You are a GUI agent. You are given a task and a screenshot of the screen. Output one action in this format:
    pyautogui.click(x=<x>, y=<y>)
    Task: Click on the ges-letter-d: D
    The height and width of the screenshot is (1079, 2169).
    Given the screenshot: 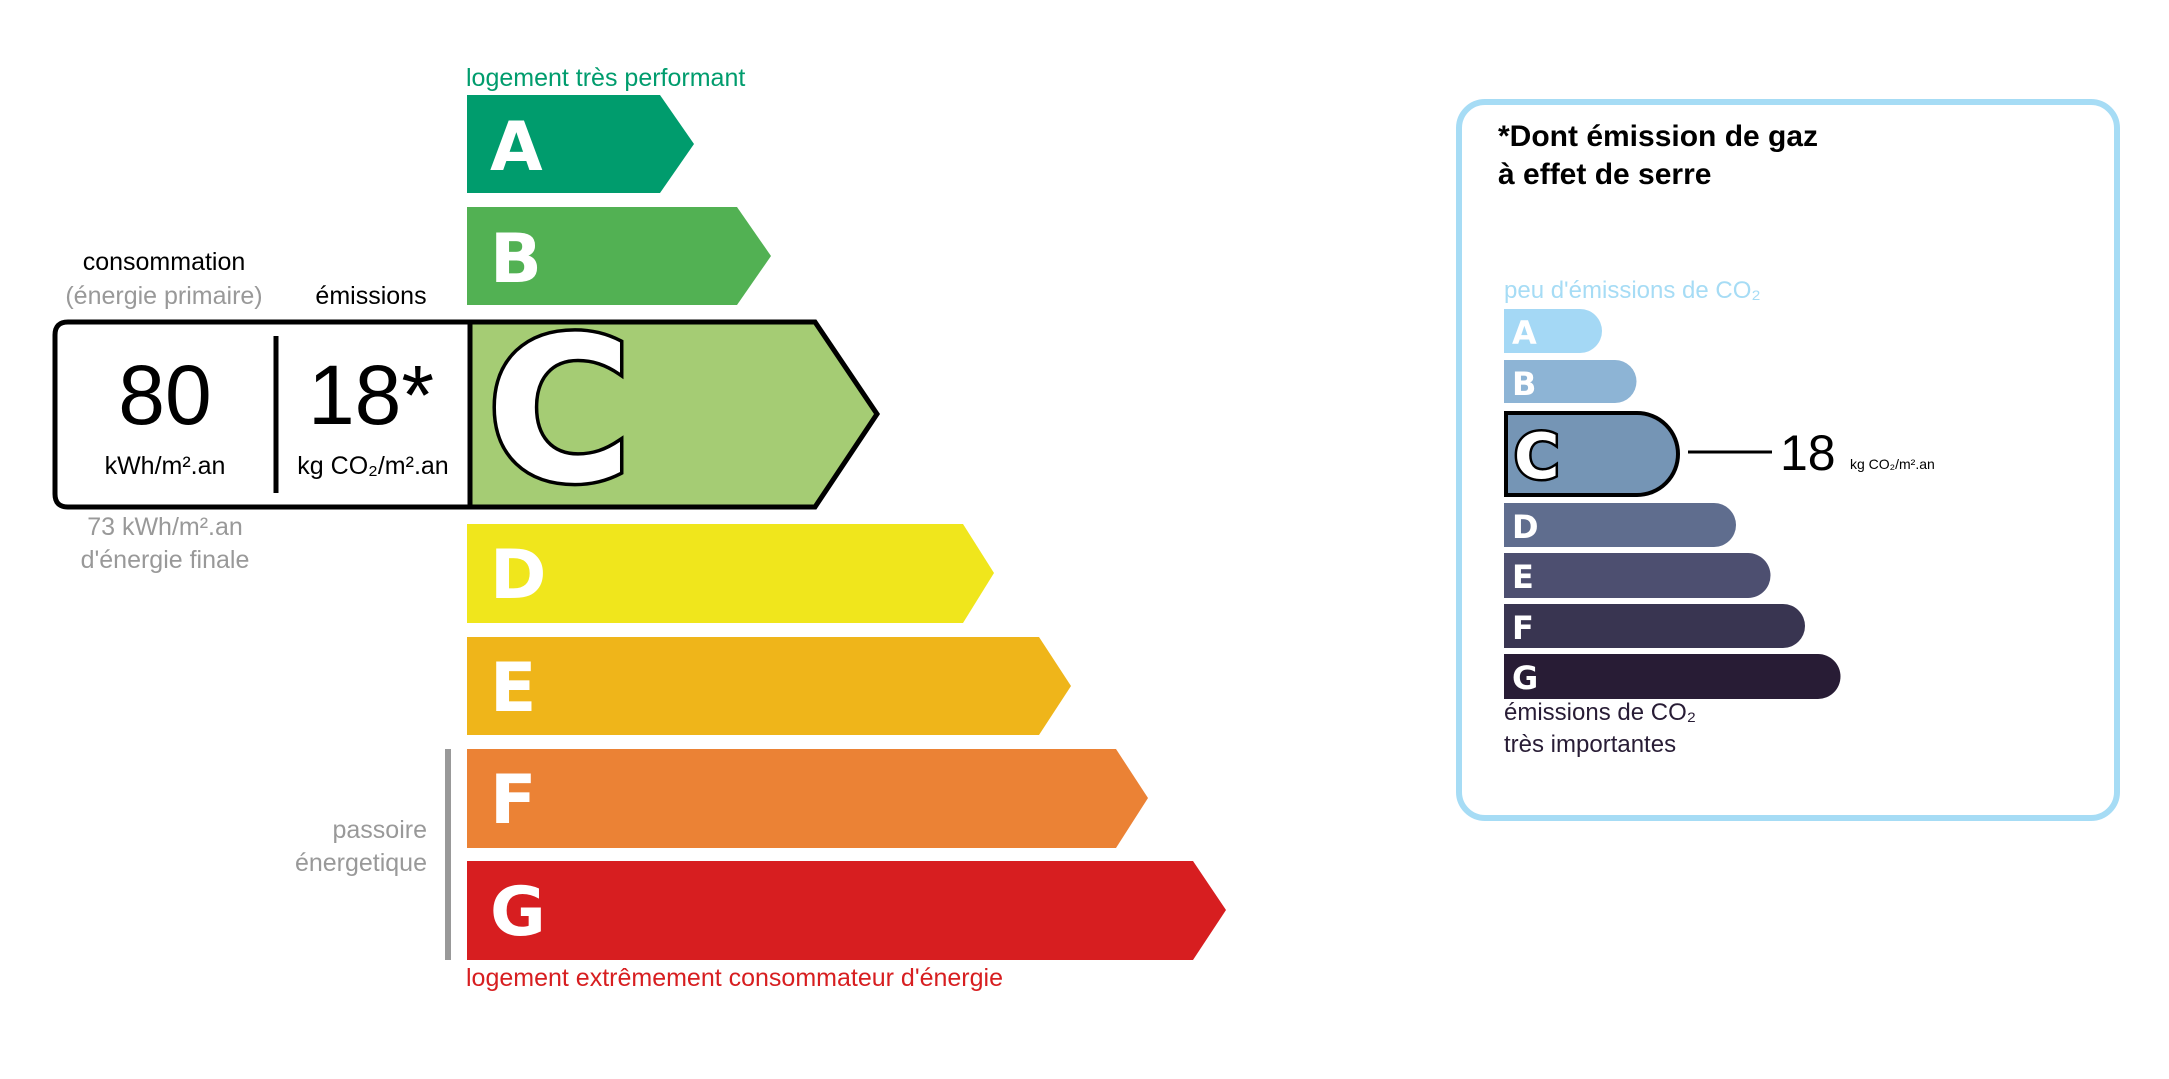 What is the action you would take?
    pyautogui.click(x=1525, y=527)
    